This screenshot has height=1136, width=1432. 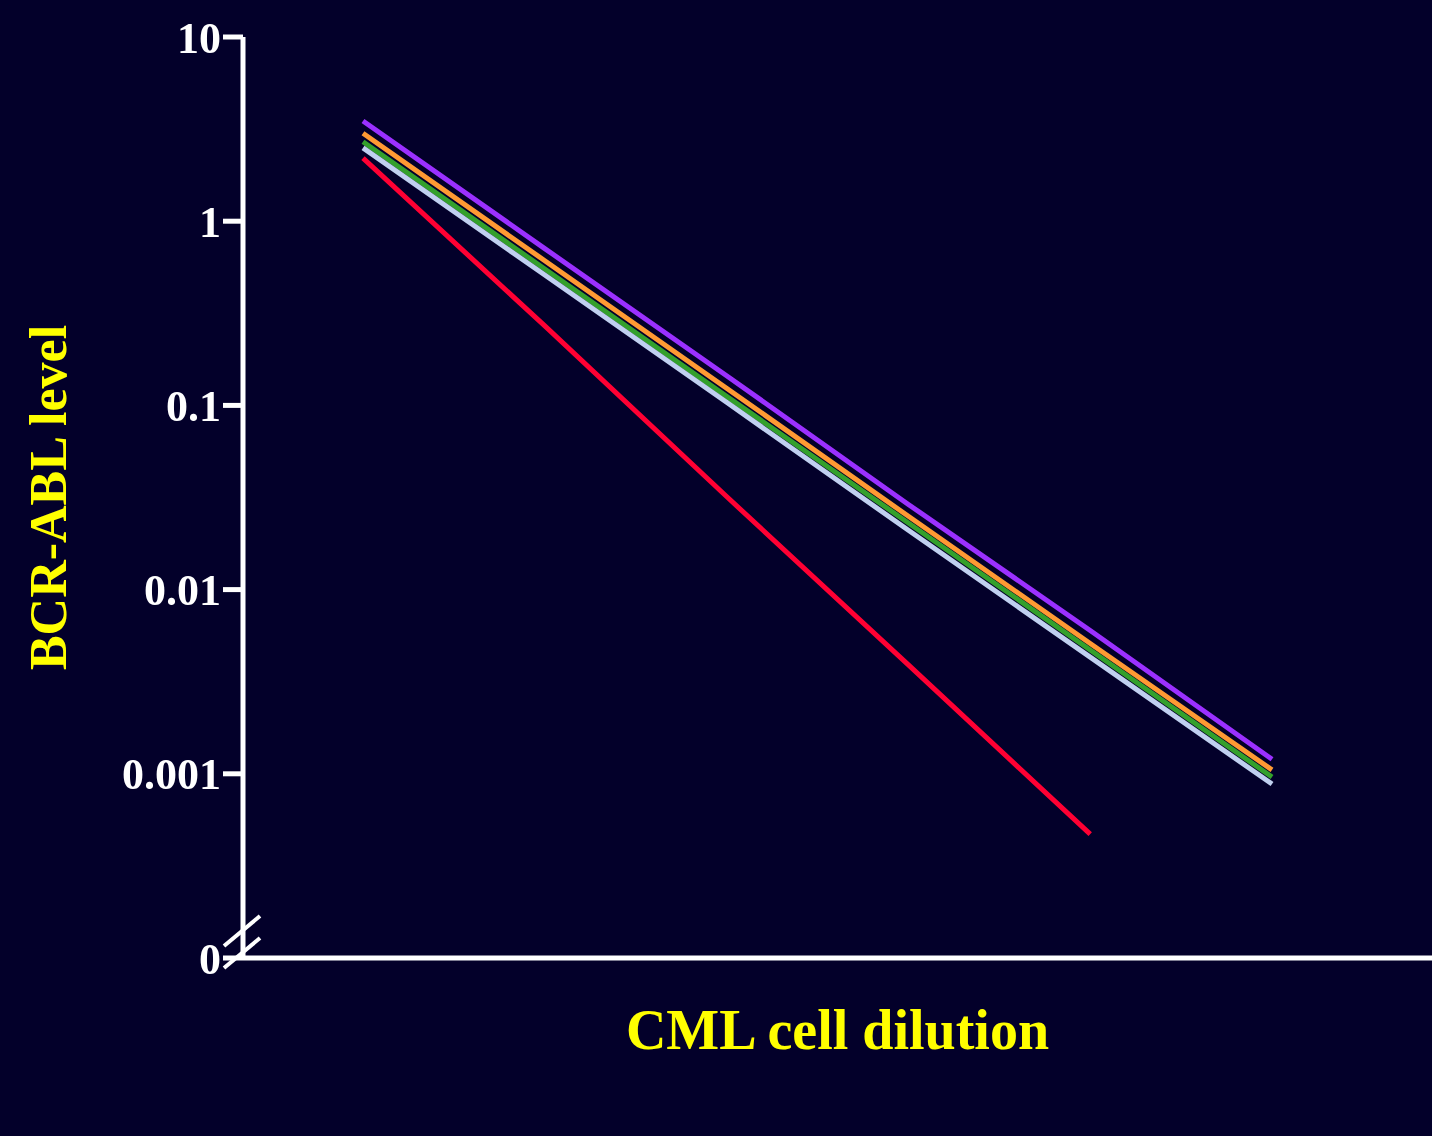 I want to click on y-tick-label: 0.1, so click(x=193, y=407).